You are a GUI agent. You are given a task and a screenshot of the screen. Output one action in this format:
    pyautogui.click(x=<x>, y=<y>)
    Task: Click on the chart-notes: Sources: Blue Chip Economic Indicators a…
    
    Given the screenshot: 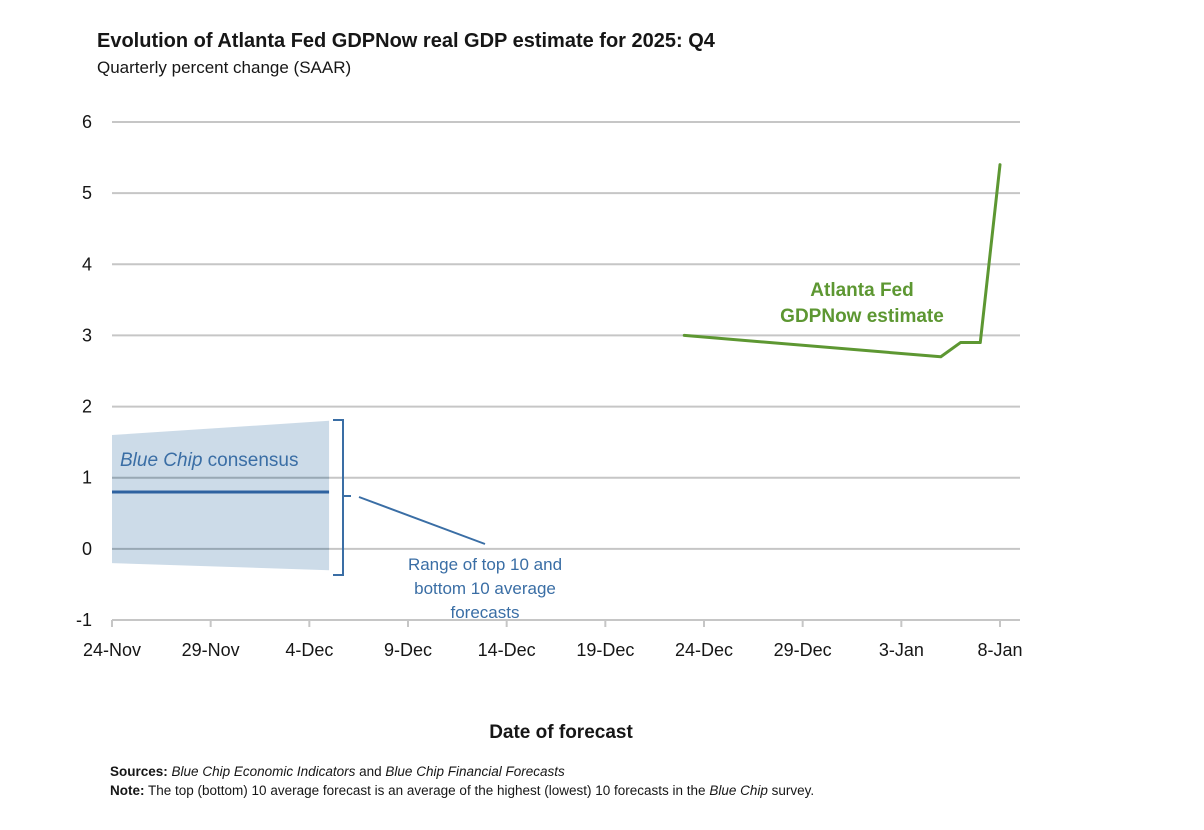 What is the action you would take?
    pyautogui.click(x=462, y=781)
    